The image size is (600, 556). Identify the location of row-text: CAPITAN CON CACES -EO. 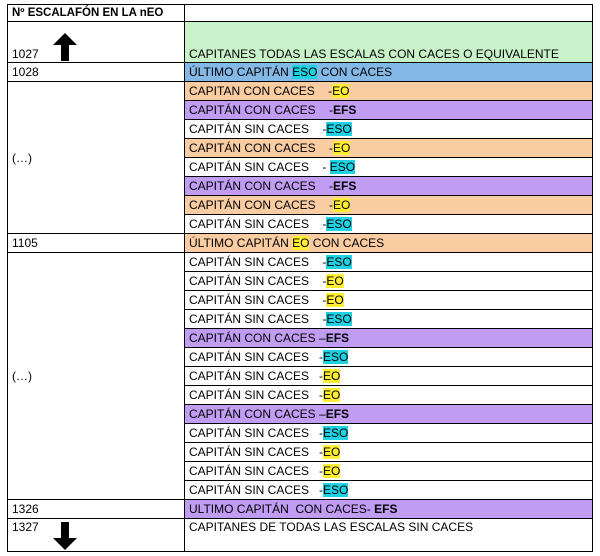
(269, 91).